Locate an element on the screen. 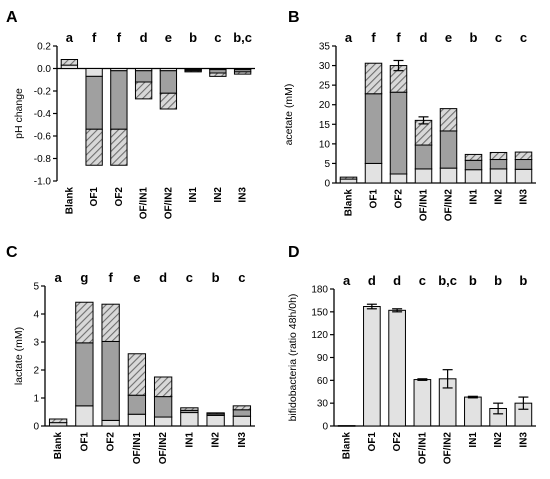  y-tick-label: 25 is located at coordinates (325, 86).